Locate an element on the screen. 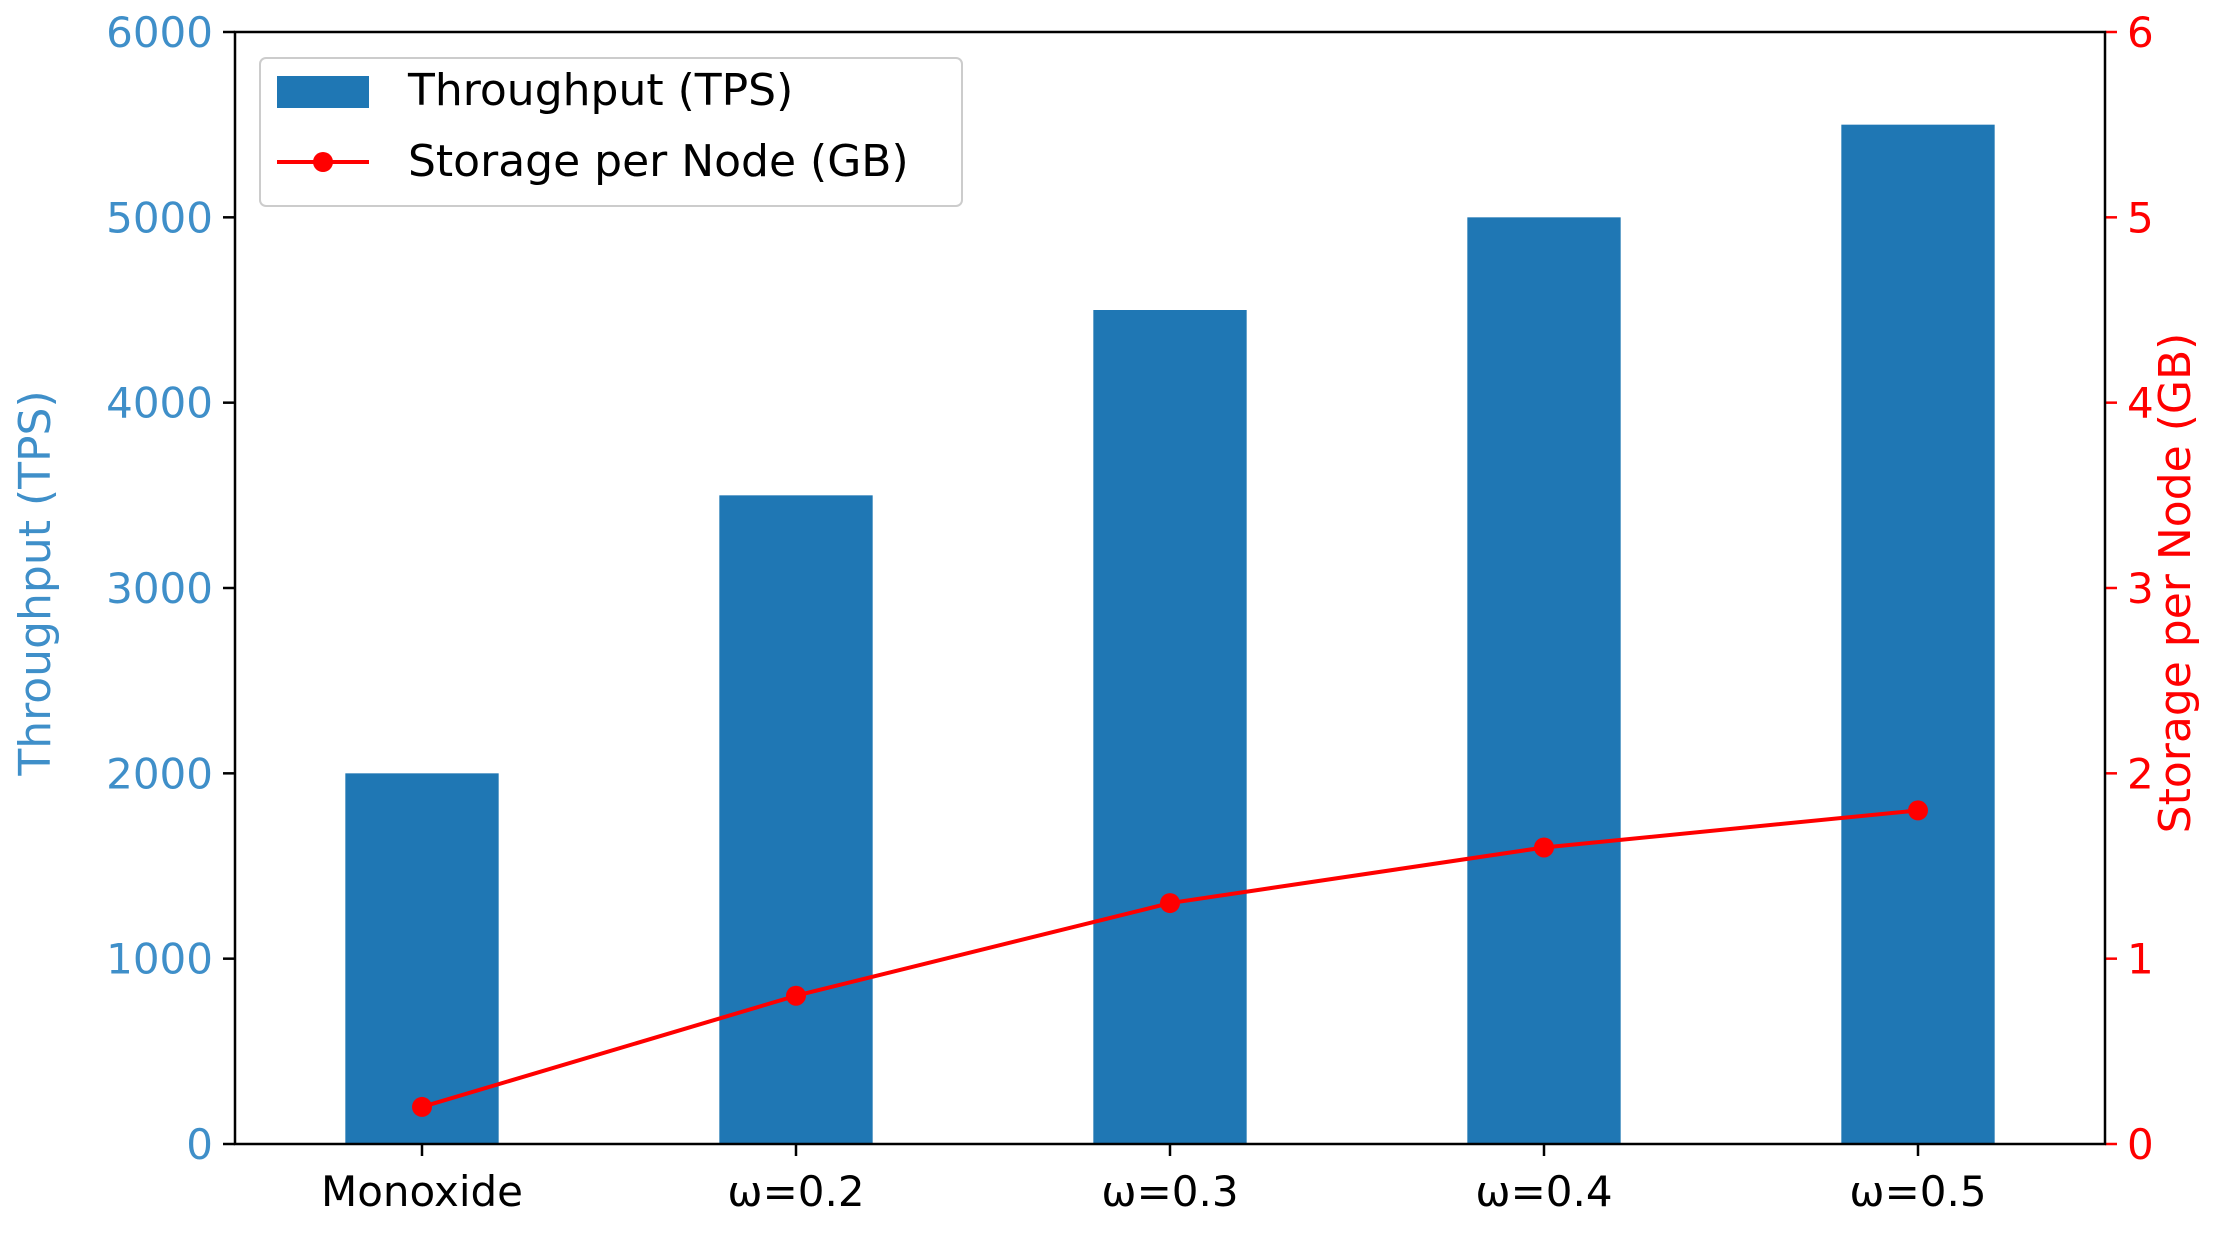 The height and width of the screenshot is (1239, 2228). left-tick-label: 3000 is located at coordinates (159, 588).